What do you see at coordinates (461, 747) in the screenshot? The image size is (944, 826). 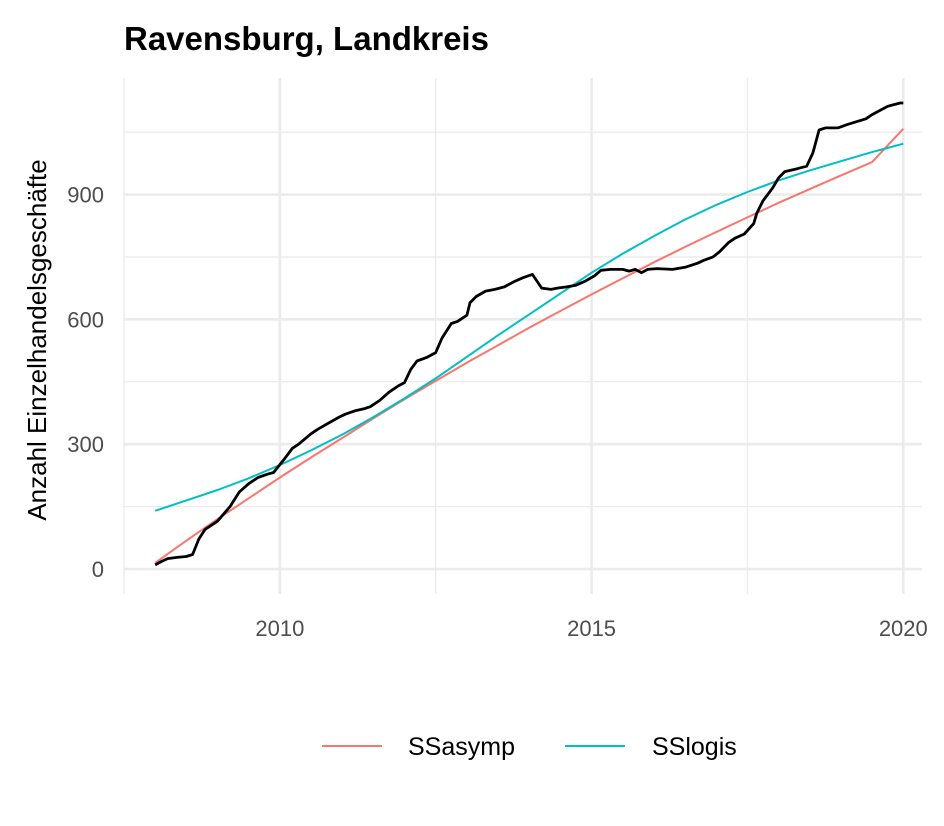 I see `legend-label-ssasymp: SSasymp` at bounding box center [461, 747].